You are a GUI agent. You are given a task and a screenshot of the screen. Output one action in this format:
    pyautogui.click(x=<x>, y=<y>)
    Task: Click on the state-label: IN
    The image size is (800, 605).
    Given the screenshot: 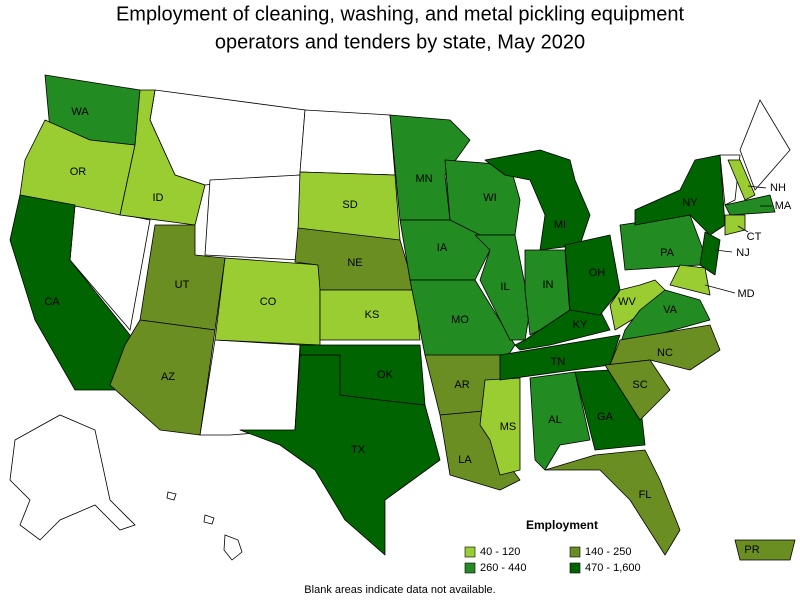 What is the action you would take?
    pyautogui.click(x=548, y=285)
    